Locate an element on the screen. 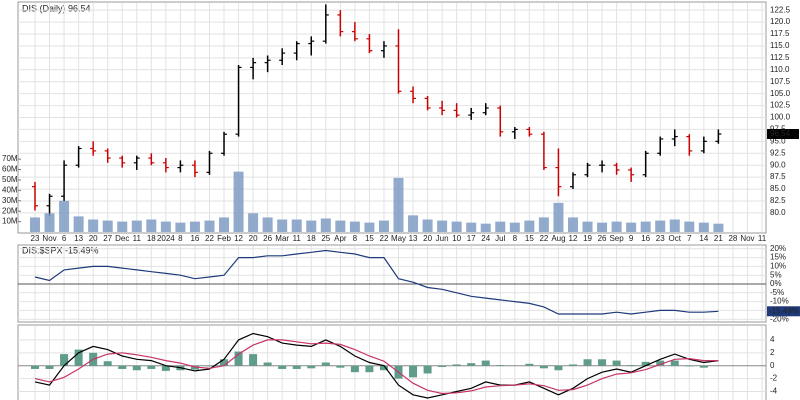 The width and height of the screenshot is (800, 400). y-tick-label: 102.5 is located at coordinates (780, 105).